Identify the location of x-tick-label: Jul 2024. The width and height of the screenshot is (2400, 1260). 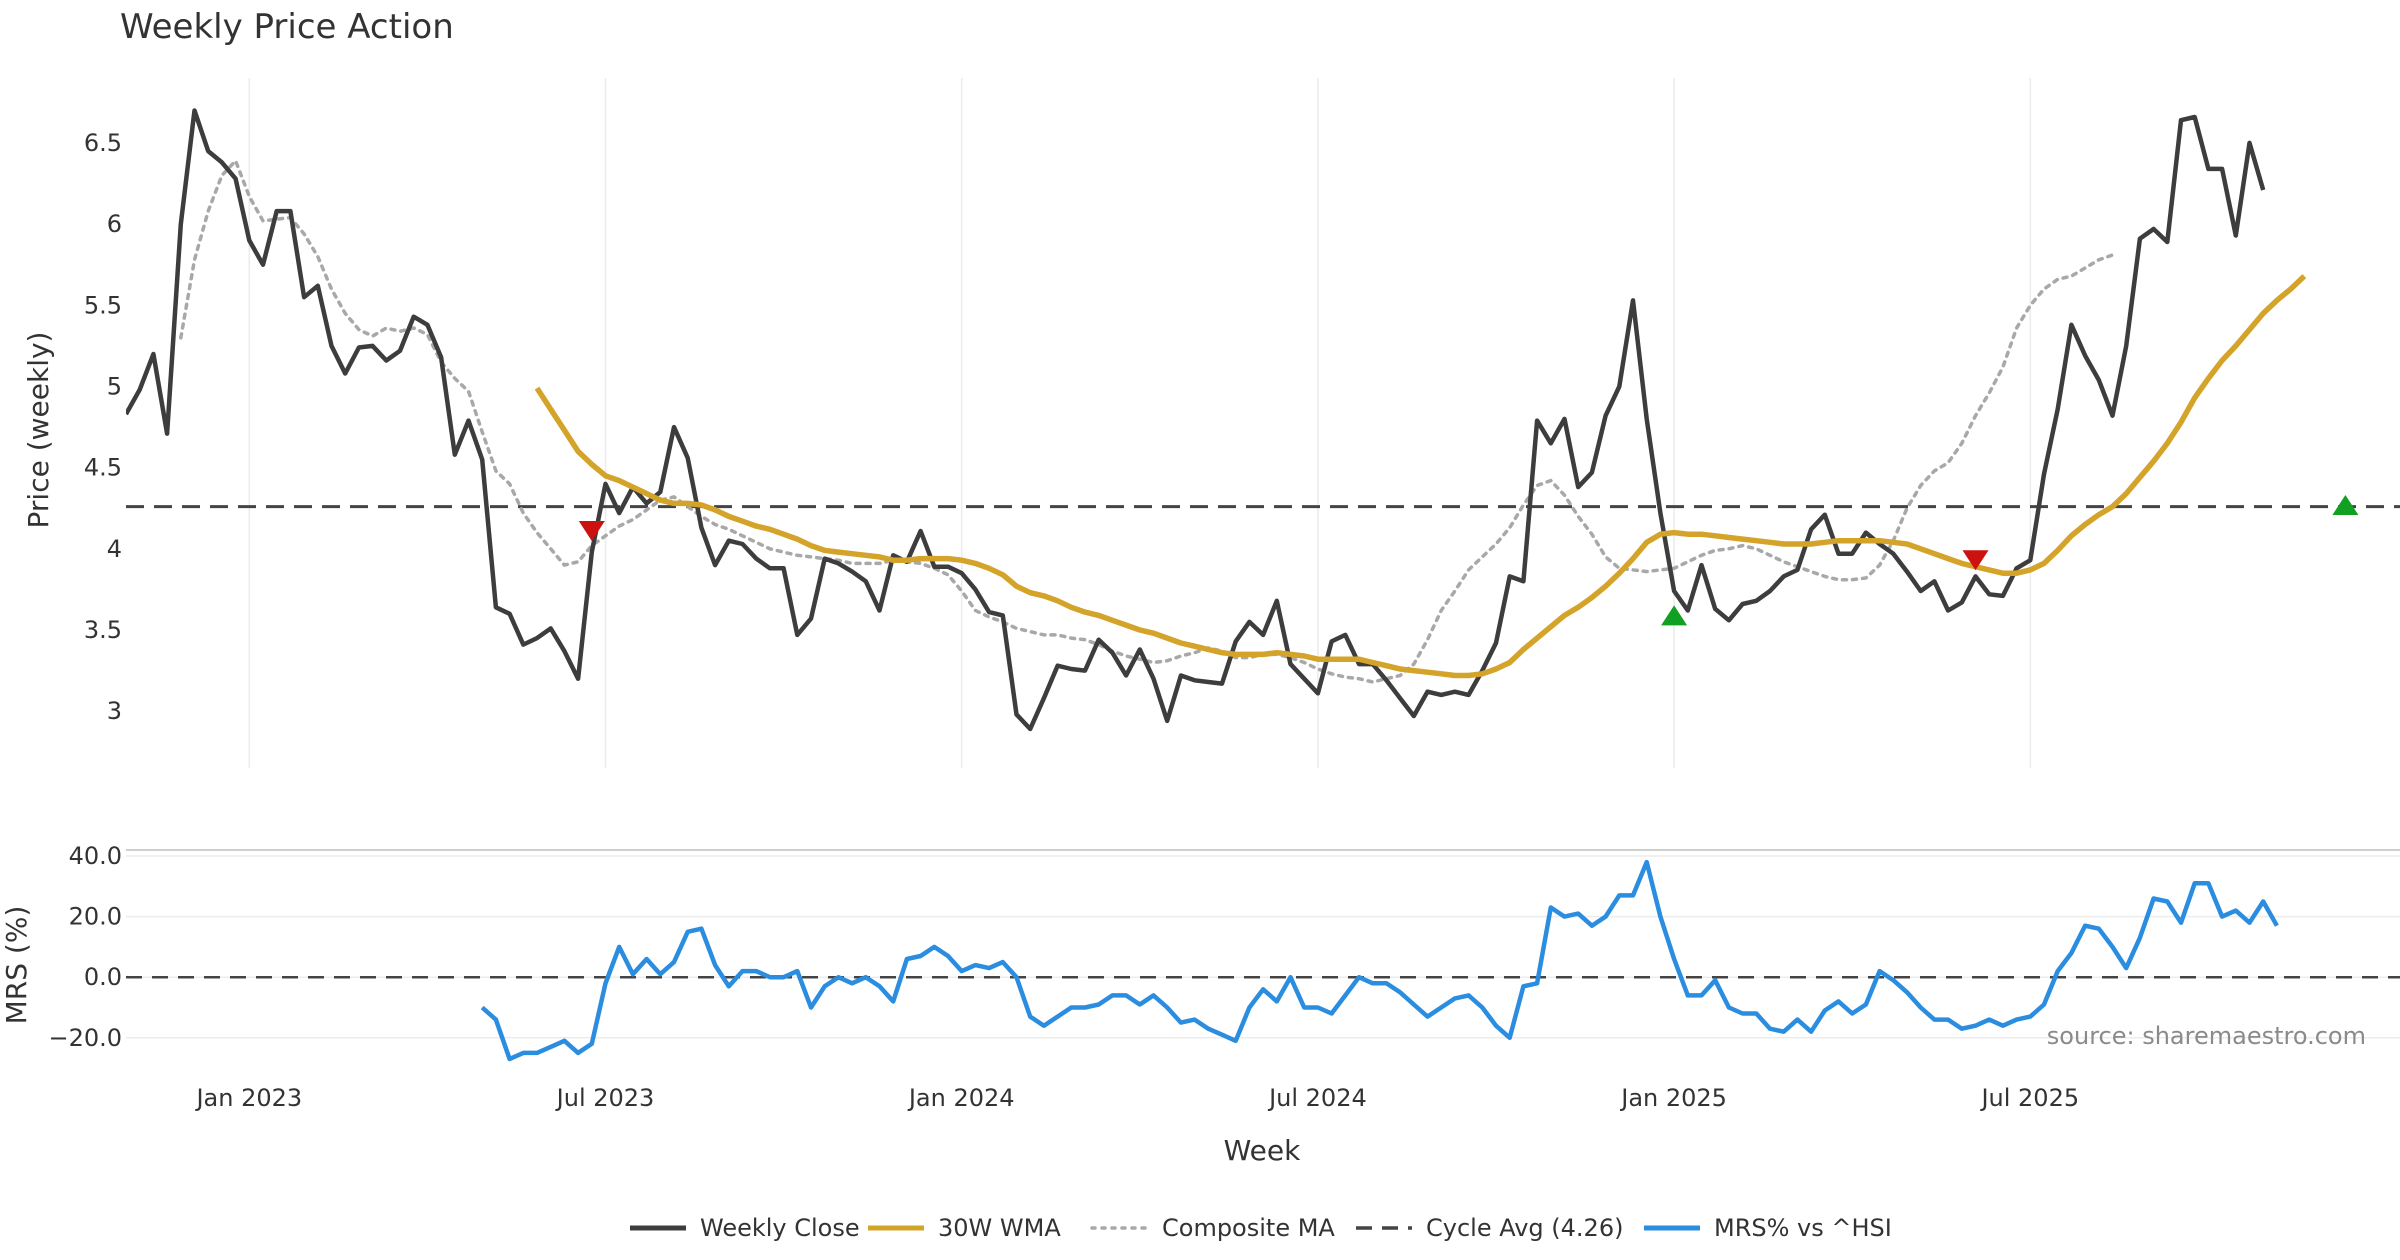
(1317, 1098).